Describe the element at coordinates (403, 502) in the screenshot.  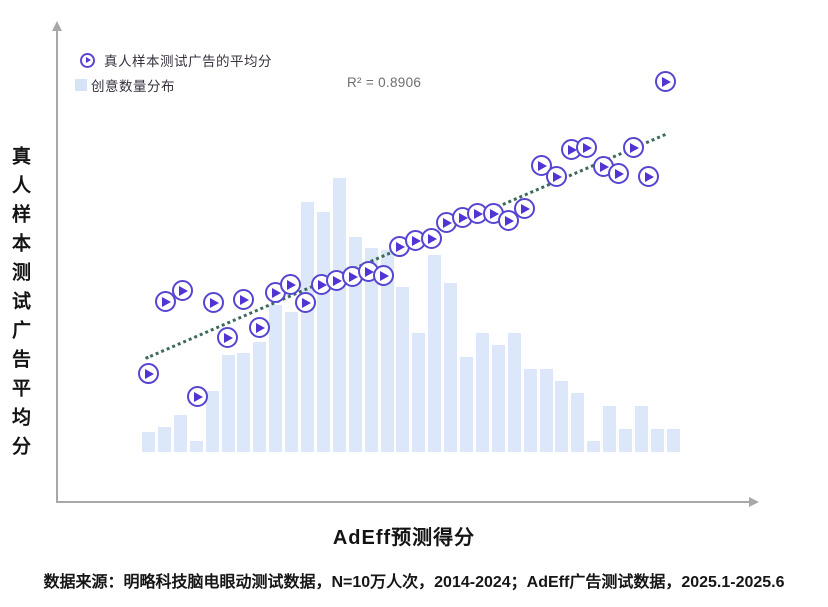
I see `x-axis-line` at that location.